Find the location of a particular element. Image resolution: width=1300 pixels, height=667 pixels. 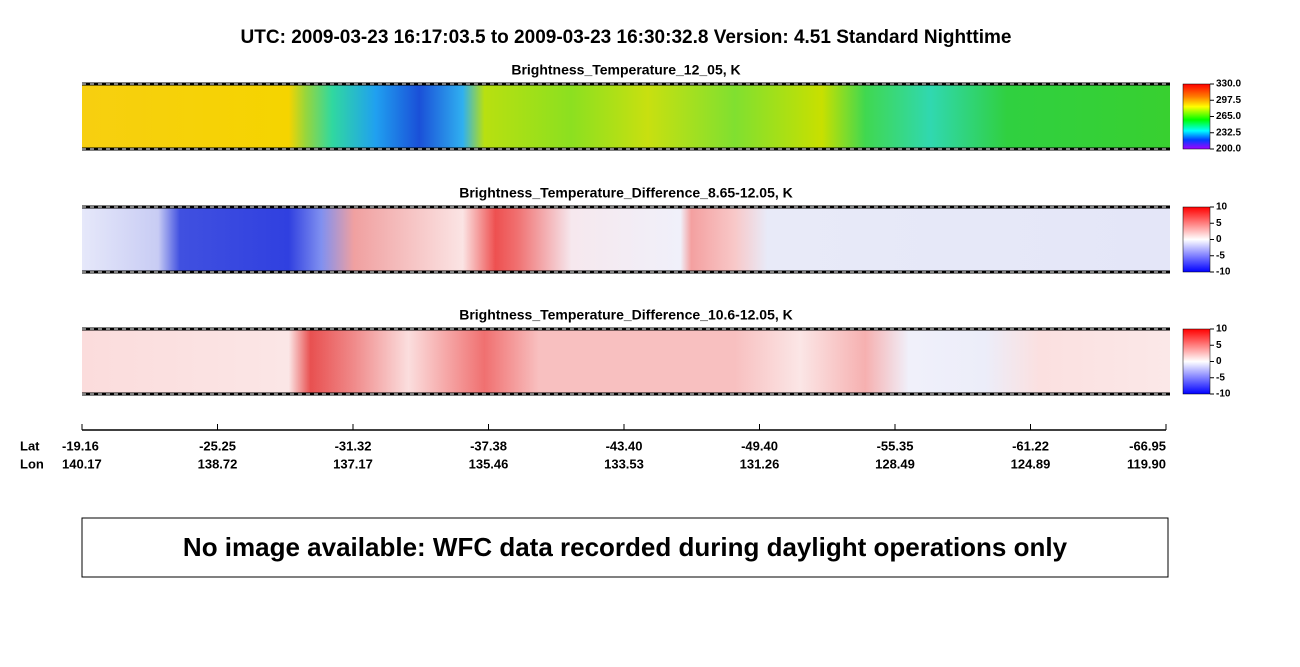

colorbar-label: 265.0 is located at coordinates (1228, 116).